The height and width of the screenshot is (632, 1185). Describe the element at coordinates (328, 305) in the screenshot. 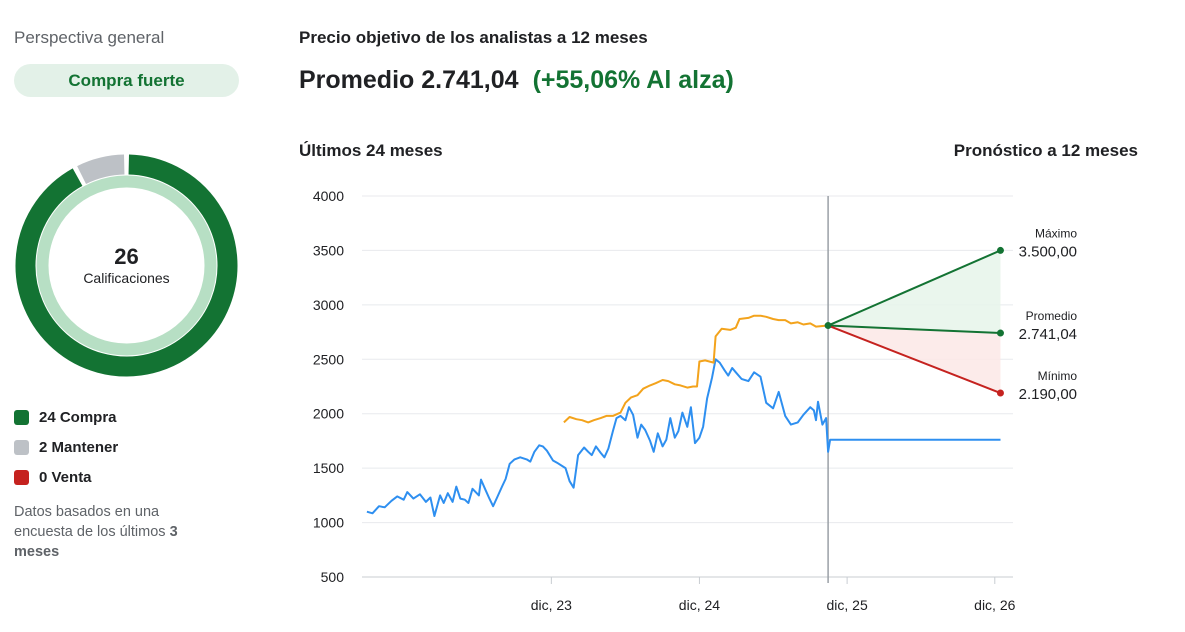

I see `y-tick-label: 3000` at that location.